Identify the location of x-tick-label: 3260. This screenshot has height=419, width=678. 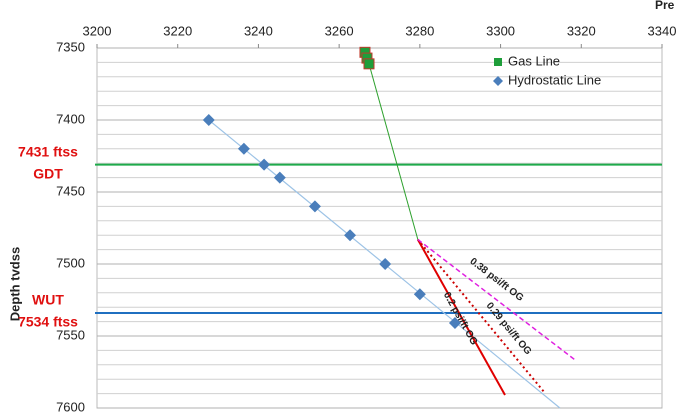
(339, 30).